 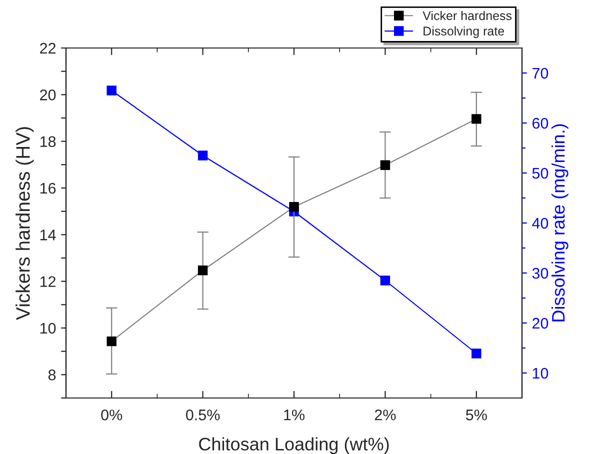 I want to click on y2-tick-label: 10, so click(x=540, y=373).